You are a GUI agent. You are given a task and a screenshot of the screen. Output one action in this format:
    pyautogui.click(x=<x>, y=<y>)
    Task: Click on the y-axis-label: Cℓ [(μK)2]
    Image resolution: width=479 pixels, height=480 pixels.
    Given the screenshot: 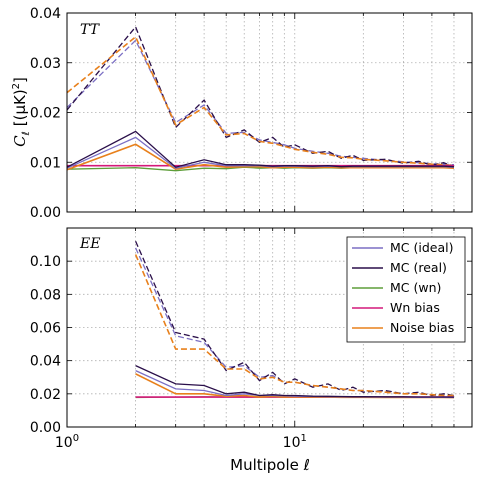 What is the action you would take?
    pyautogui.click(x=21, y=112)
    